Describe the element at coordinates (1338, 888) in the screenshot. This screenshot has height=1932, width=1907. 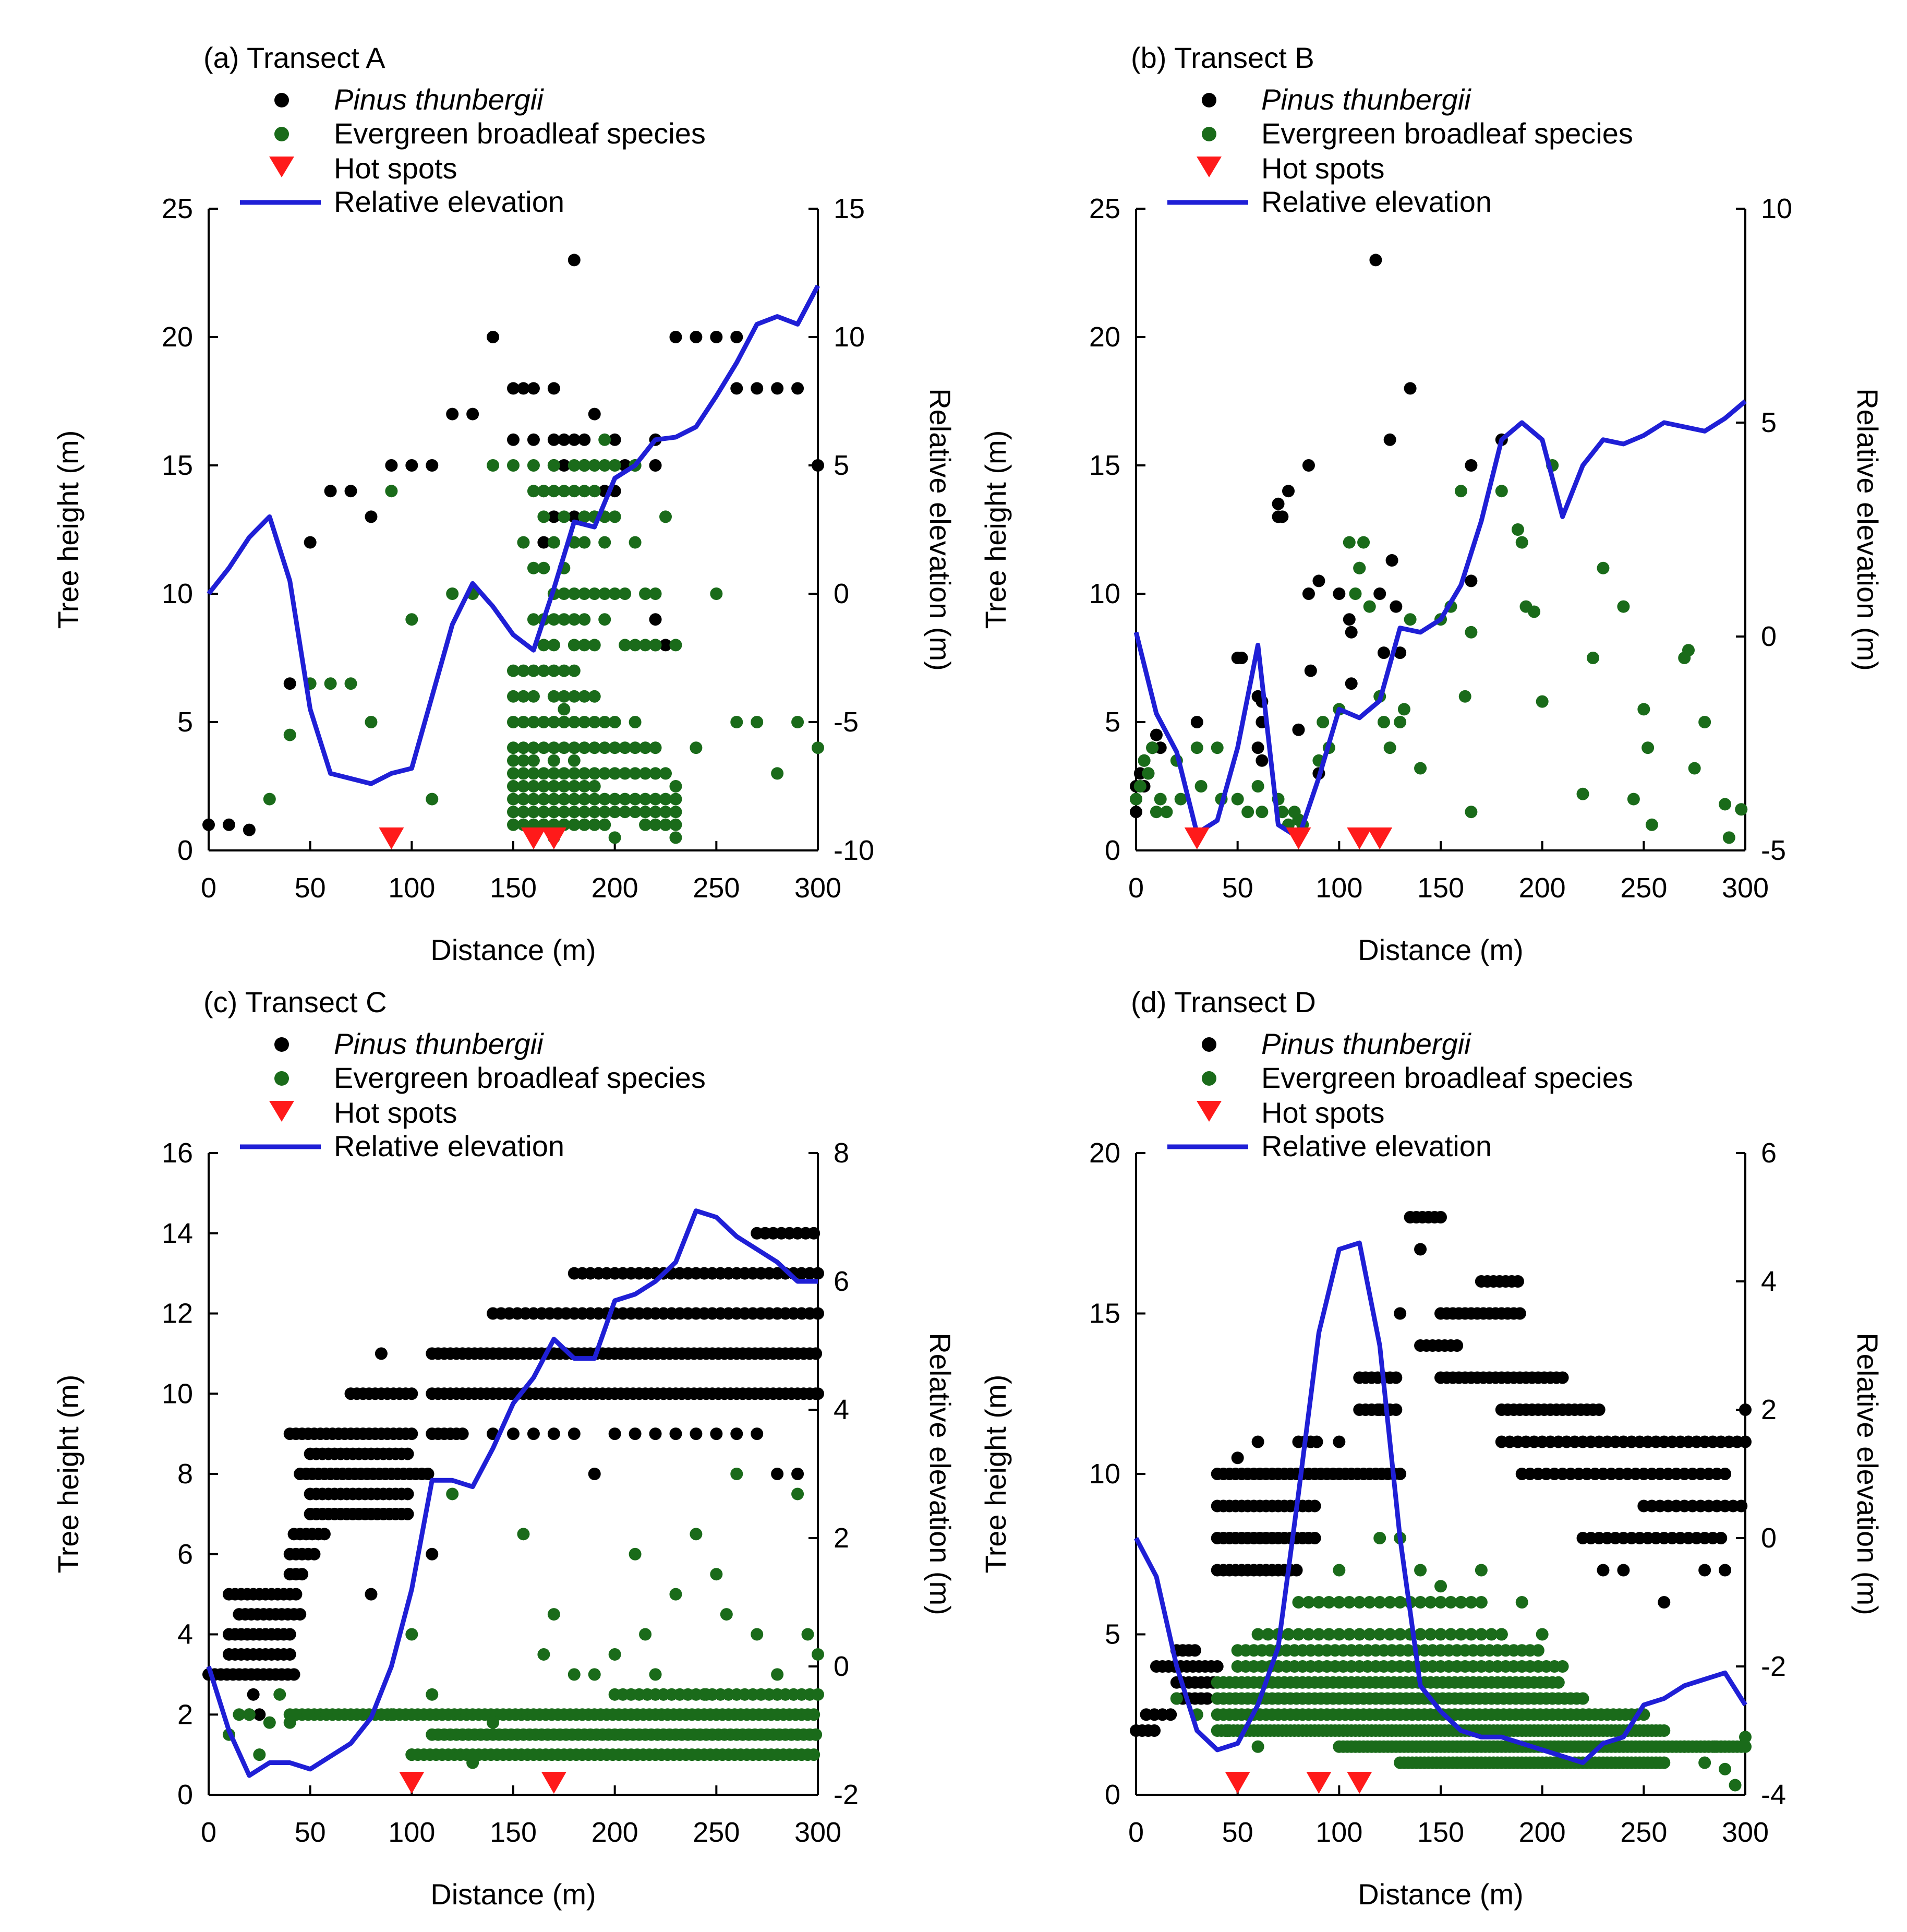
I see `x-tick-label: 100` at that location.